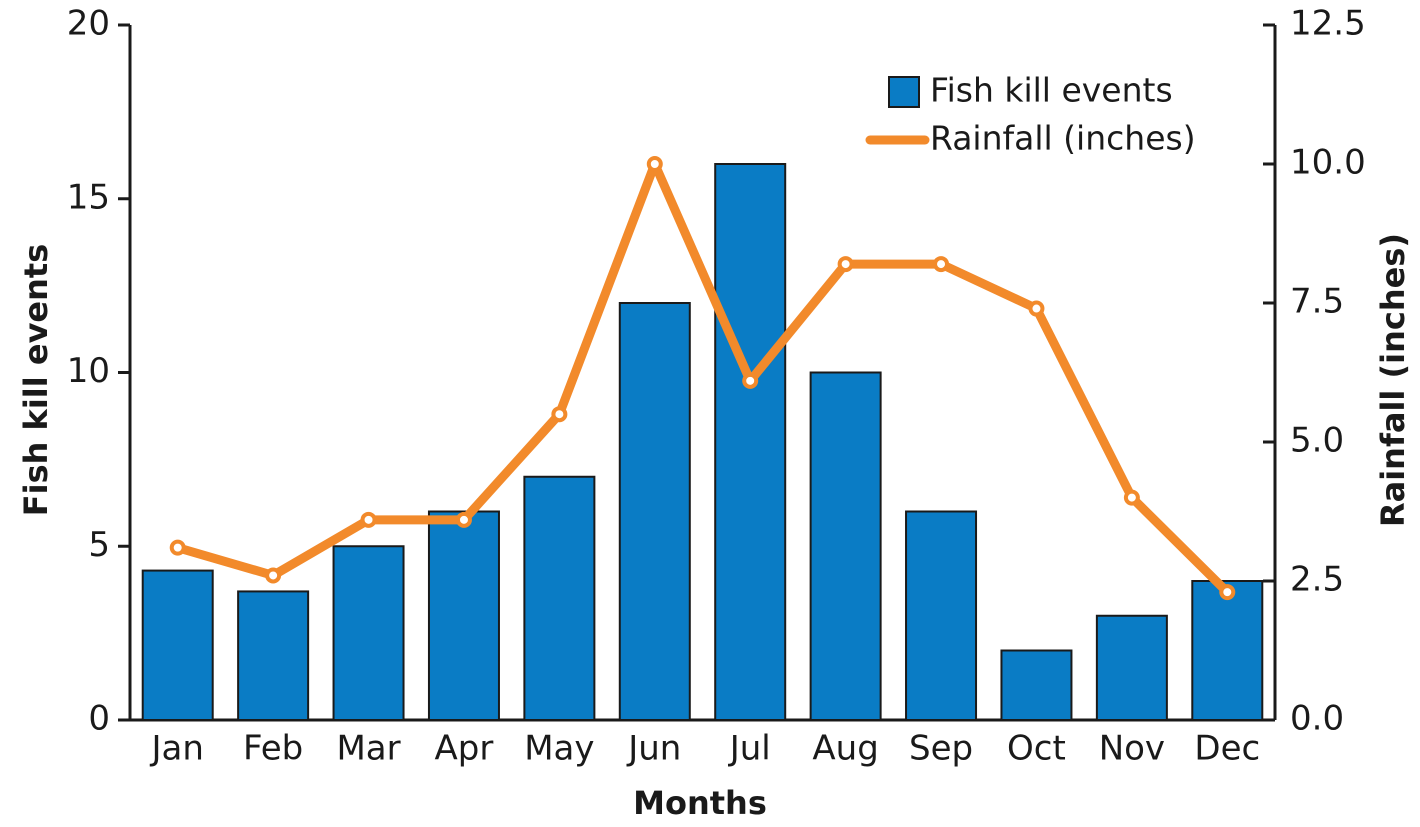 The width and height of the screenshot is (1420, 827). What do you see at coordinates (1063, 138) in the screenshot?
I see `legend-label: Rainfall (inches)` at bounding box center [1063, 138].